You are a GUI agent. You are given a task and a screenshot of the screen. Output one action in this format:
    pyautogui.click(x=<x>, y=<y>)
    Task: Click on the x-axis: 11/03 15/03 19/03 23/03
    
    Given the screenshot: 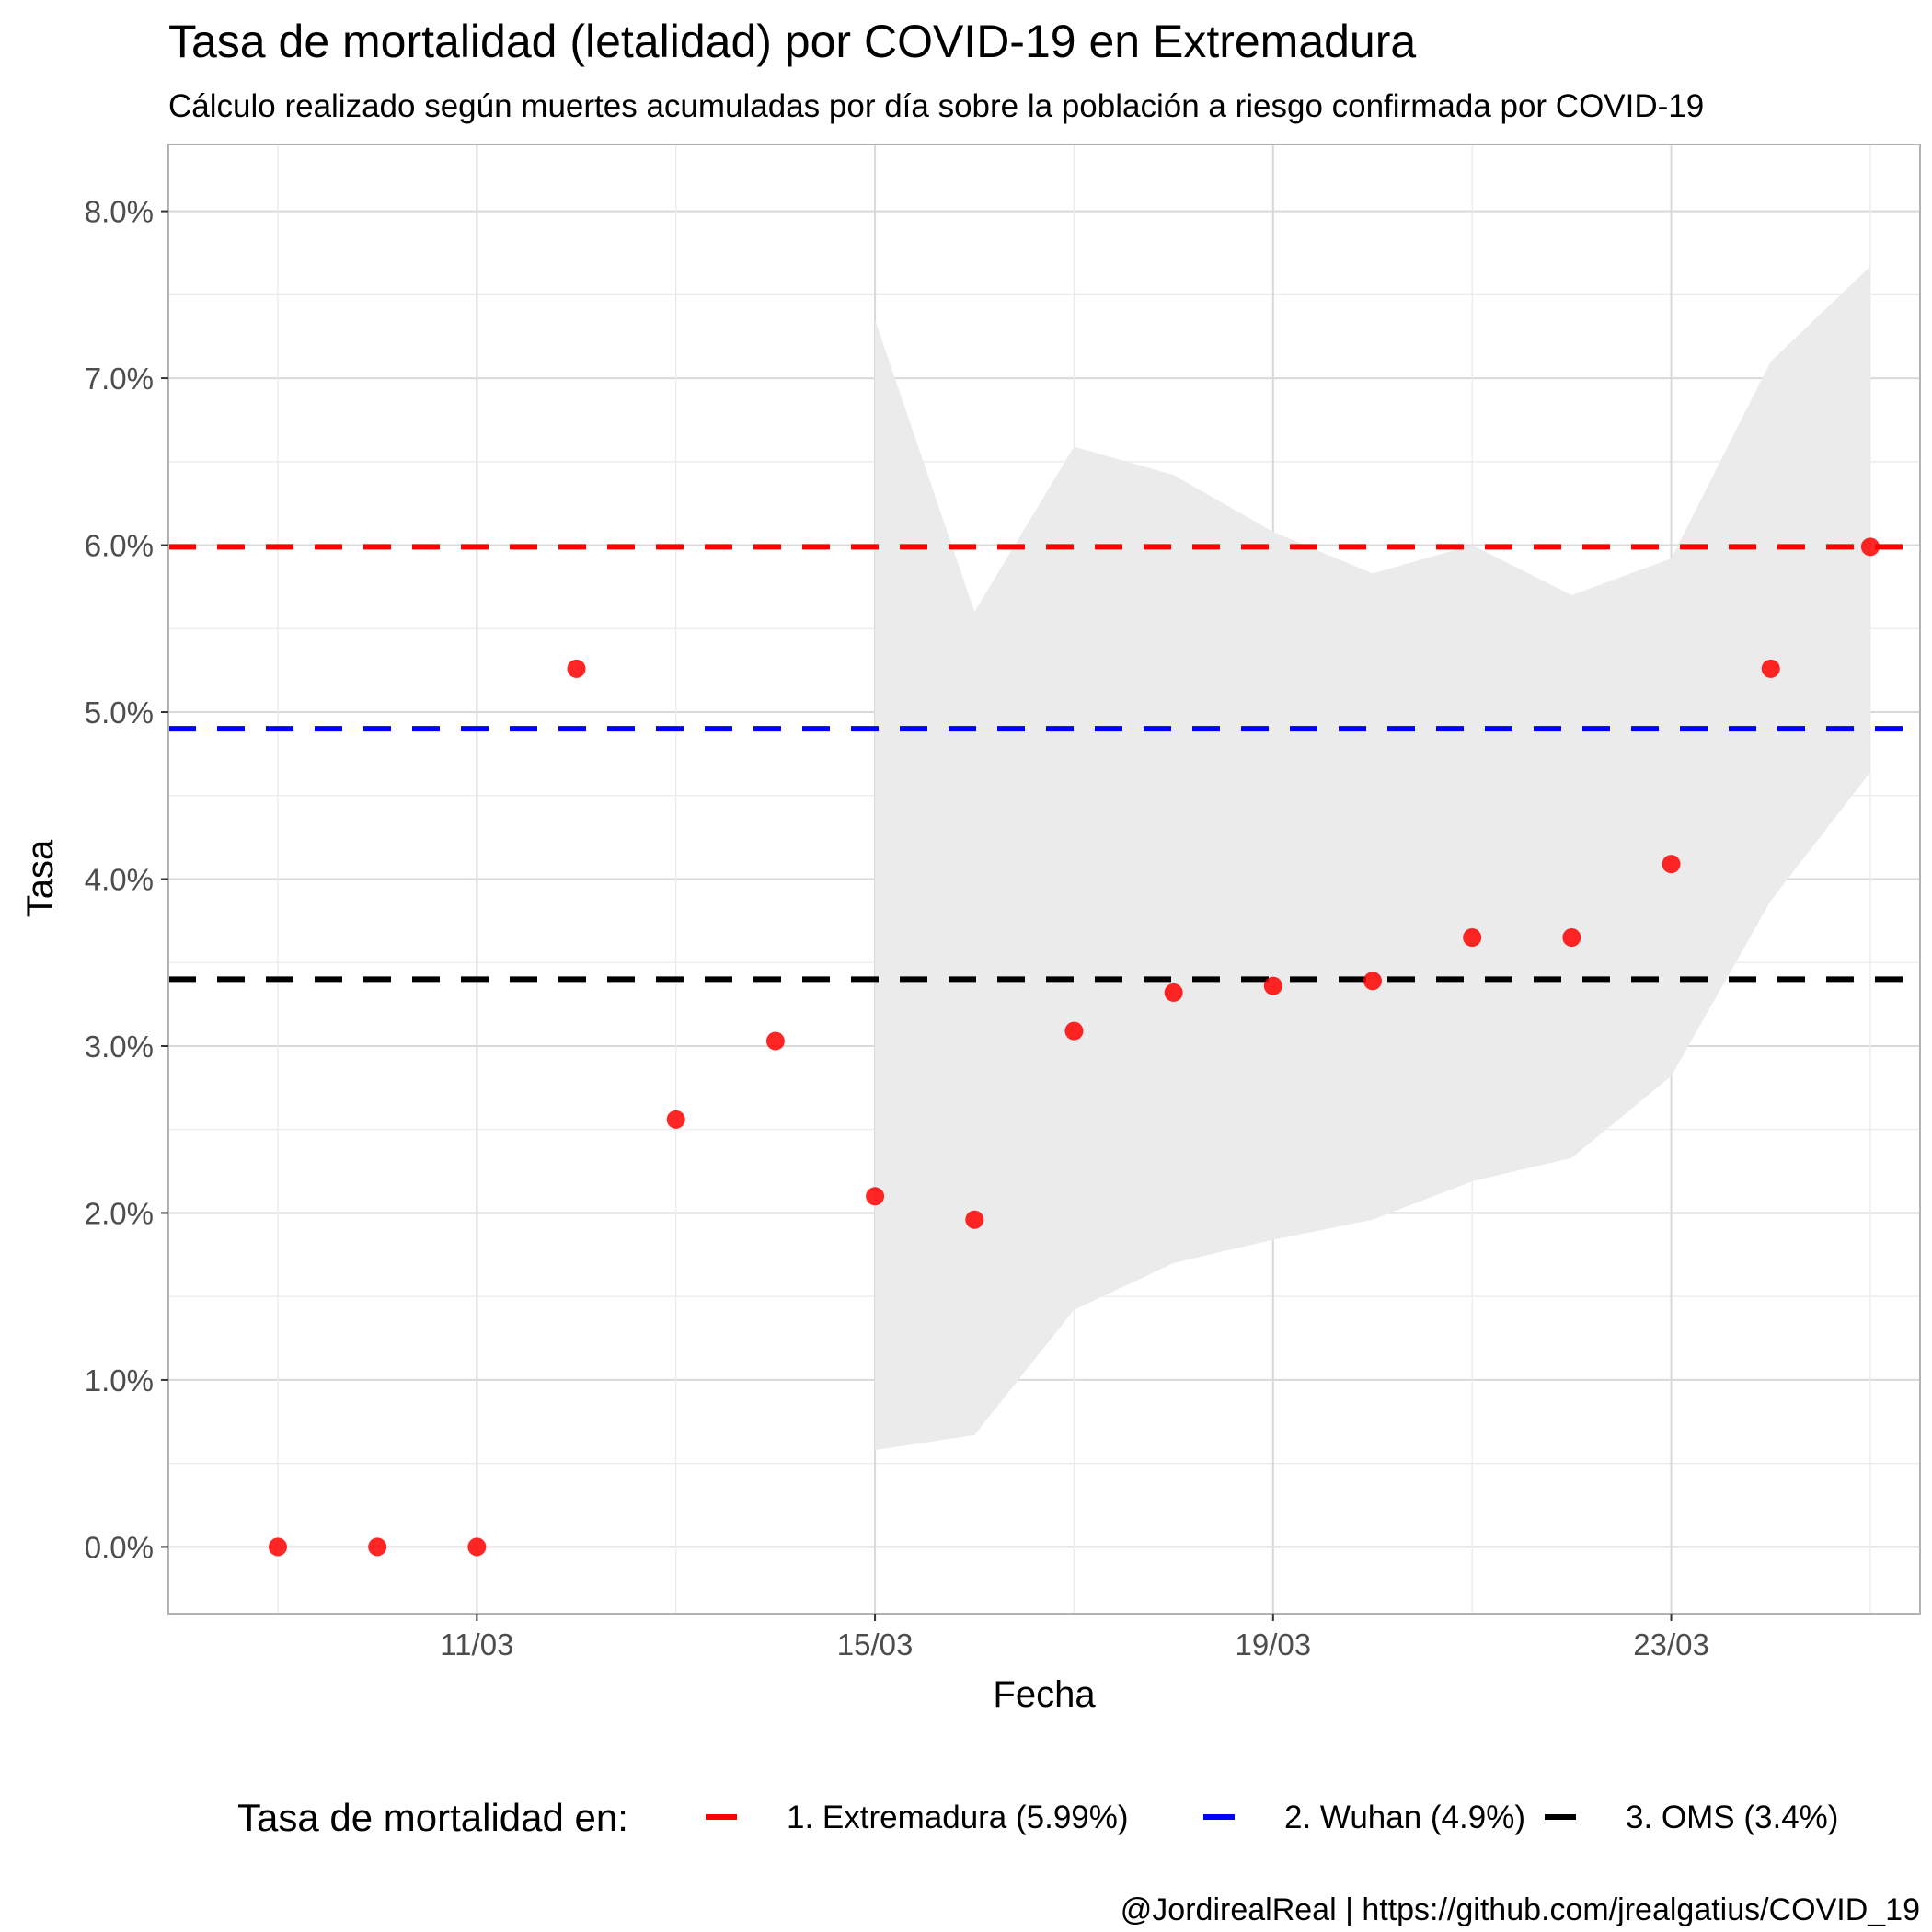 What is the action you would take?
    pyautogui.click(x=1074, y=1638)
    